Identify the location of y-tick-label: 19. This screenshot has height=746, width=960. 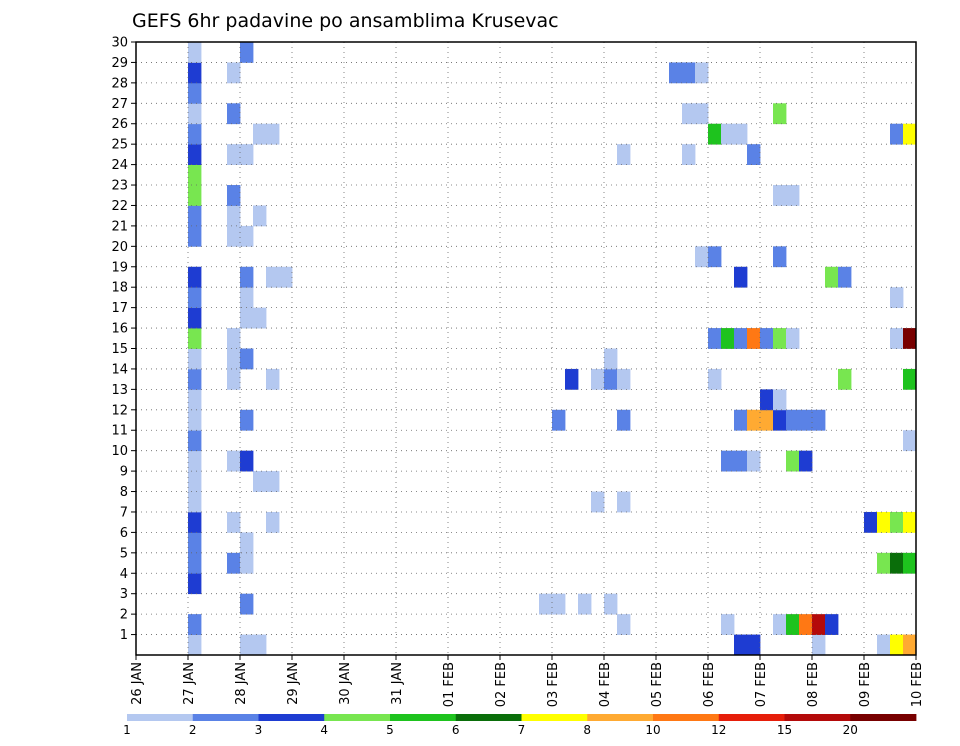
(119, 267).